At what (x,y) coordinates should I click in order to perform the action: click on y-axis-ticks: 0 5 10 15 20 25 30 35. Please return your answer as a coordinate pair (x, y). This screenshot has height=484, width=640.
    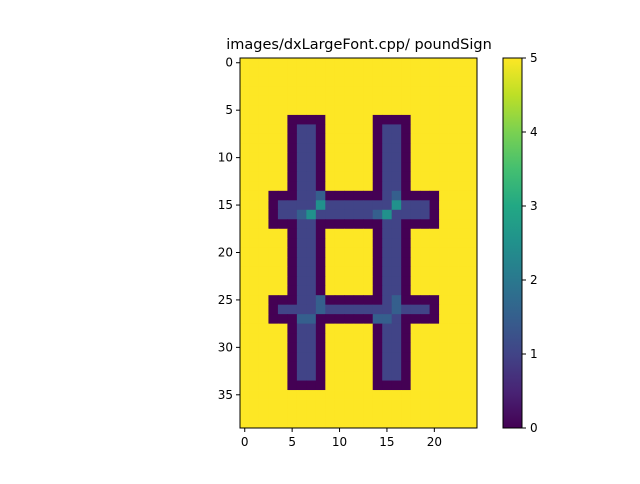
    Looking at the image, I should click on (229, 229).